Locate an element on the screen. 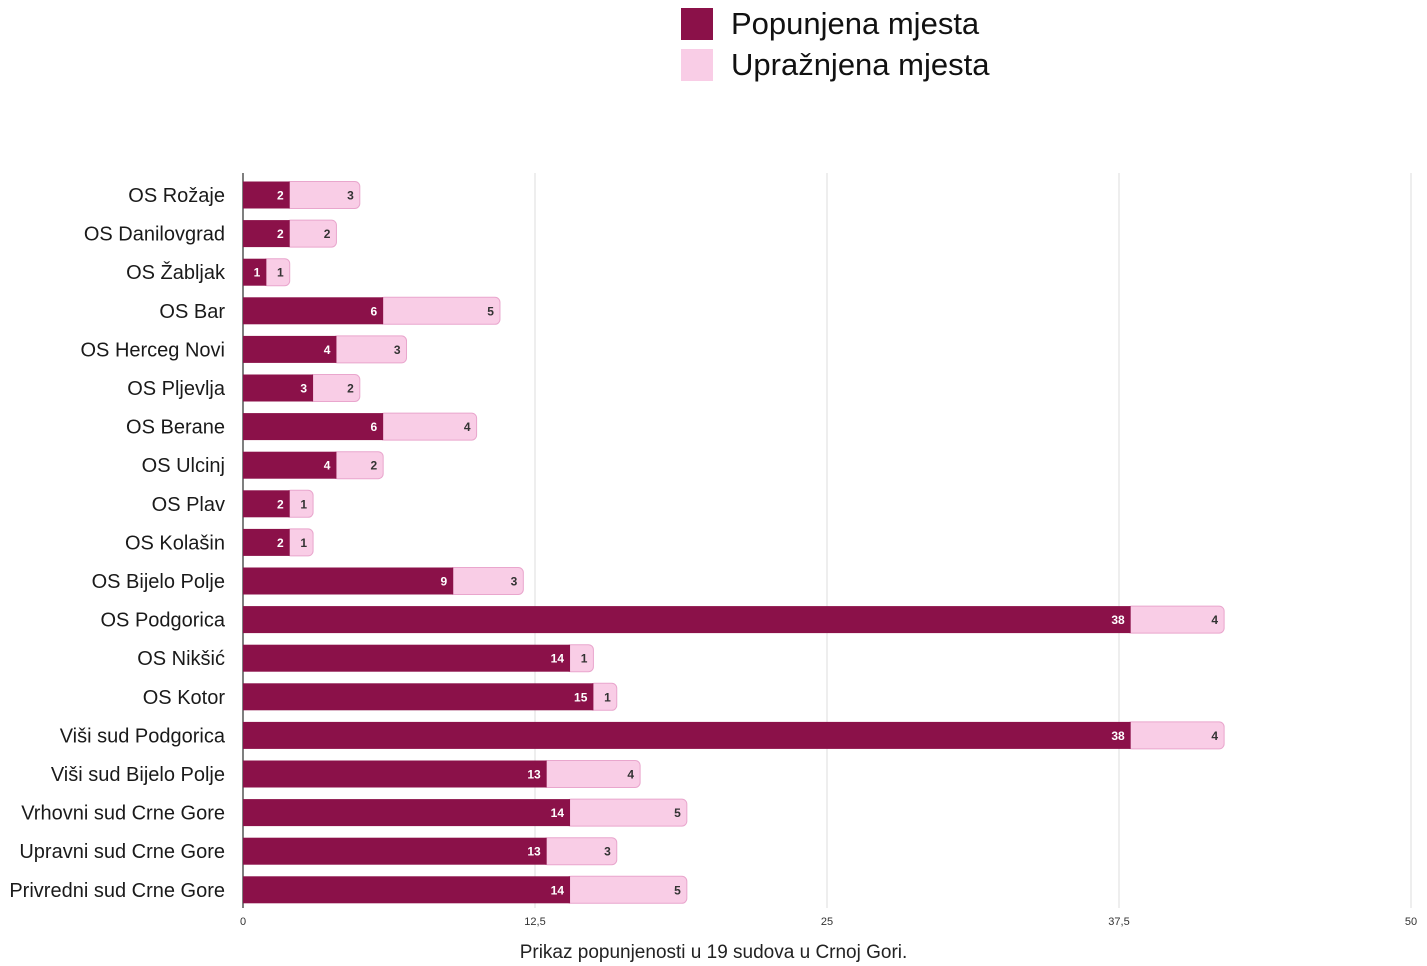  category-label: OS Plav is located at coordinates (188, 505).